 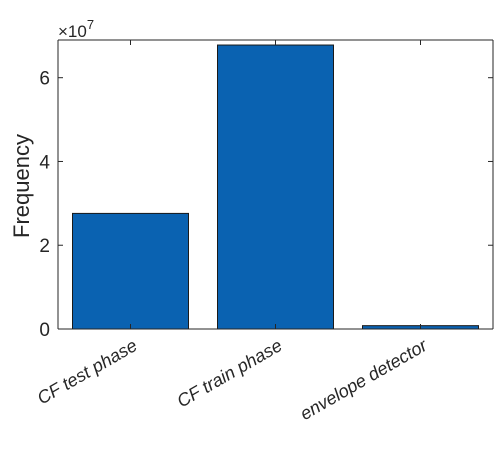 I want to click on y-exponent-label: ×10⁷, so click(x=76, y=29).